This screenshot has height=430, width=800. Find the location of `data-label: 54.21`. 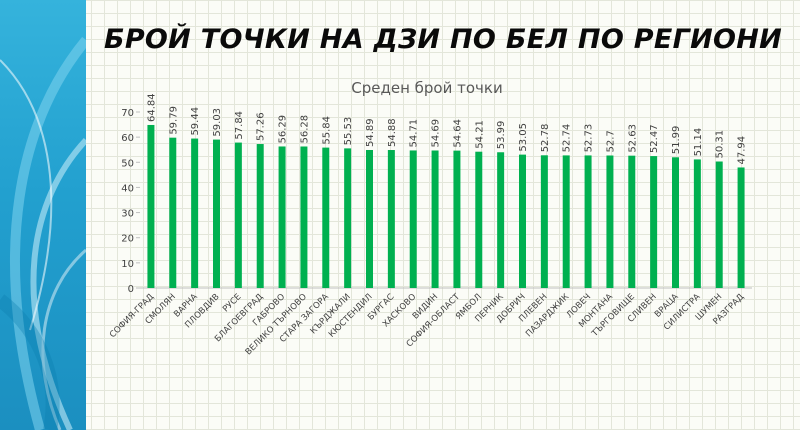

data-label: 54.21 is located at coordinates (479, 134).